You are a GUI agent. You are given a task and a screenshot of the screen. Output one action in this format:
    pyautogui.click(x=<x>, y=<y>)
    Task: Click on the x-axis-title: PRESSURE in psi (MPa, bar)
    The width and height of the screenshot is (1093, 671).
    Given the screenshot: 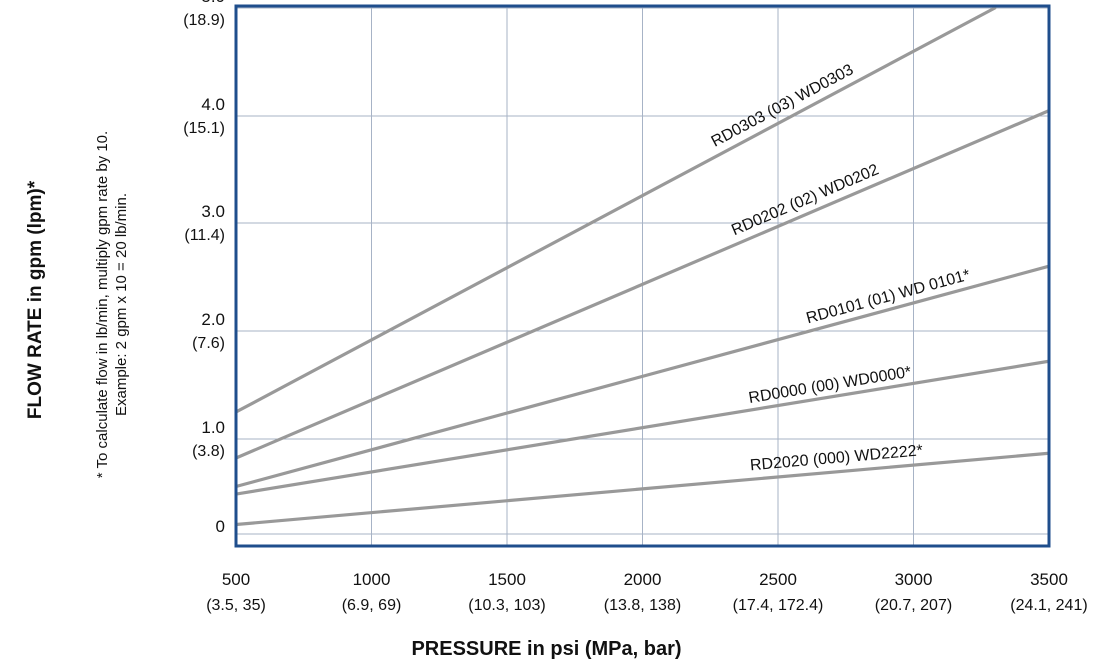 What is the action you would take?
    pyautogui.click(x=546, y=649)
    